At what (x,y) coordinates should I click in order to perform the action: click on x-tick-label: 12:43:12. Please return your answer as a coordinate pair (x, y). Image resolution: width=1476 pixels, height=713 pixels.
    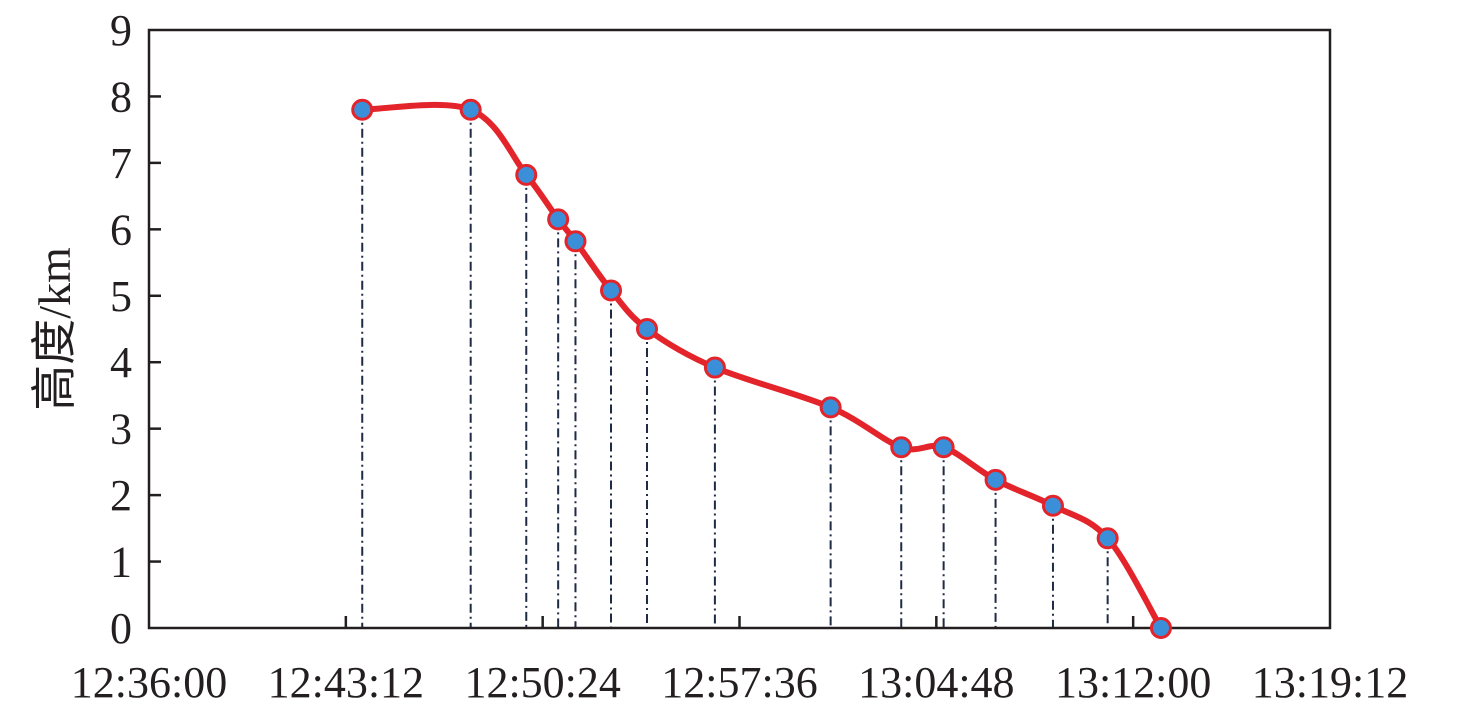
    Looking at the image, I should click on (346, 682).